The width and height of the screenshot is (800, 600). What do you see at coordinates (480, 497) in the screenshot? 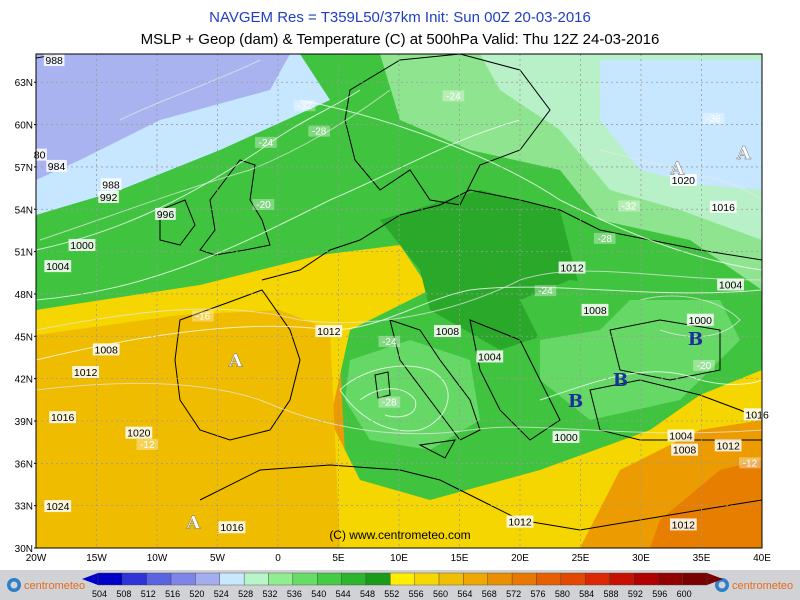
I see `africa-coast` at bounding box center [480, 497].